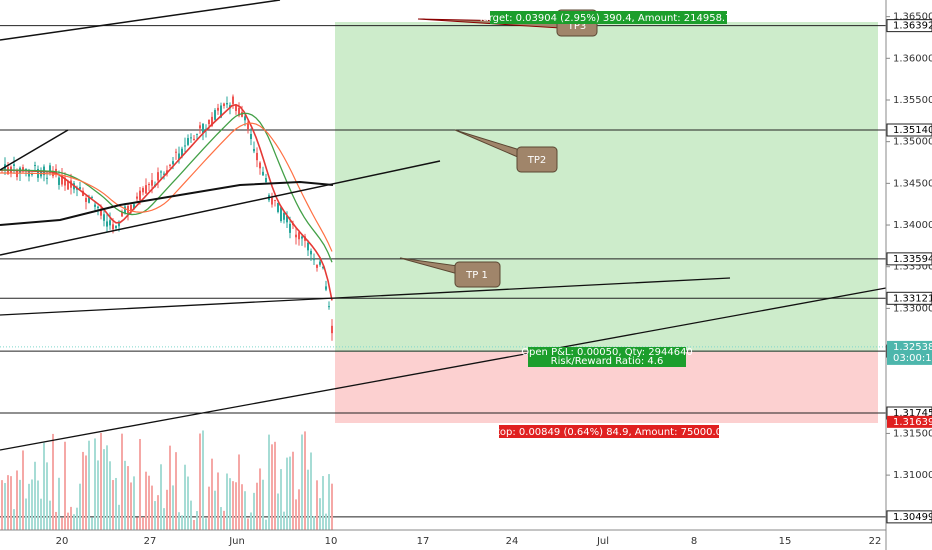  I want to click on price-tick-label: 1.36500, so click(912, 17).